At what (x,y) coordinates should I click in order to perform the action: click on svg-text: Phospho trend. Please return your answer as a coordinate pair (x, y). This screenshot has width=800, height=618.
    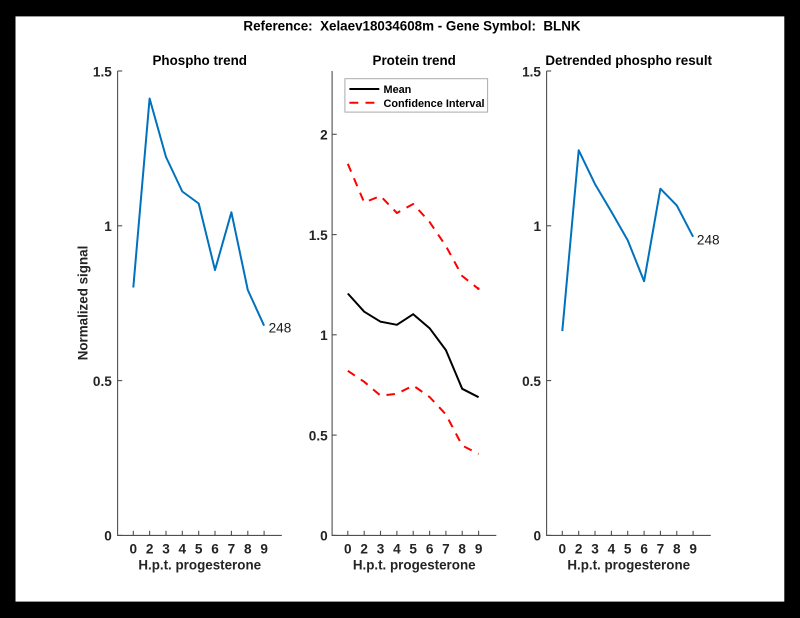
    Looking at the image, I should click on (199, 60).